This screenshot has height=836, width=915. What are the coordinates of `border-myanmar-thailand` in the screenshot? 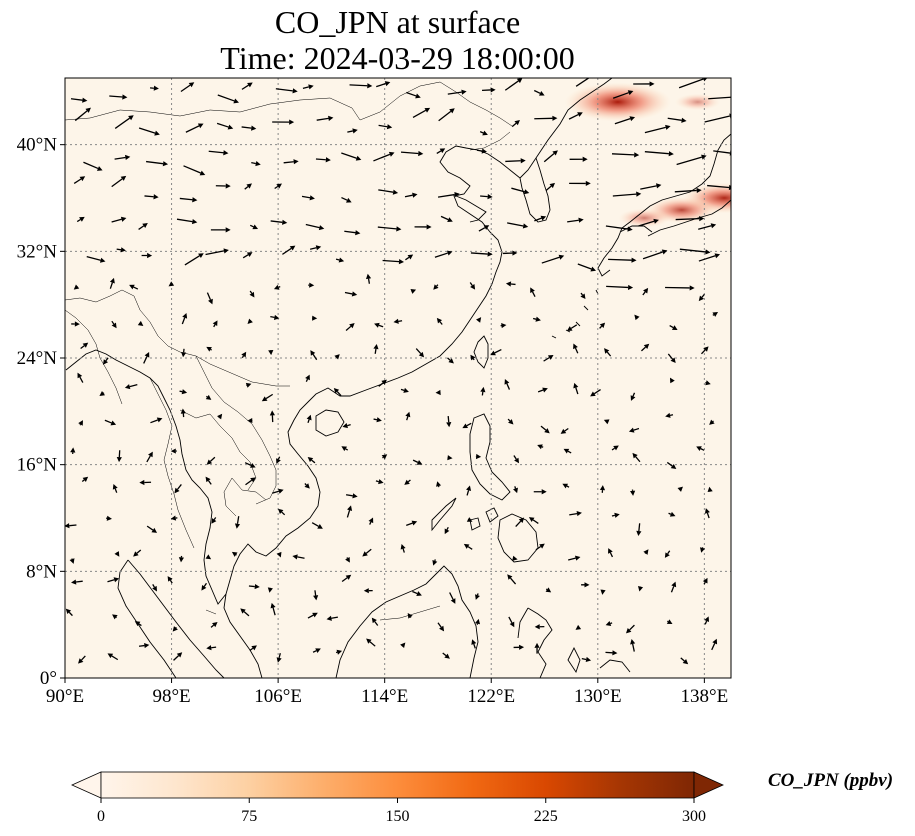 It's located at (172, 463).